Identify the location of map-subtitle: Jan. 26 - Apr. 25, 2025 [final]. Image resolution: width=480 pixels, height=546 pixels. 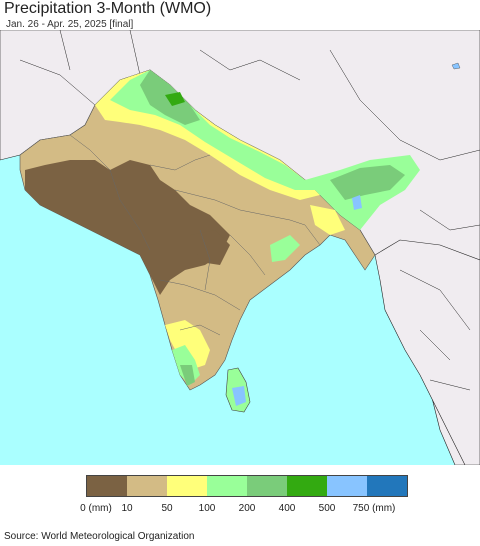
(70, 24).